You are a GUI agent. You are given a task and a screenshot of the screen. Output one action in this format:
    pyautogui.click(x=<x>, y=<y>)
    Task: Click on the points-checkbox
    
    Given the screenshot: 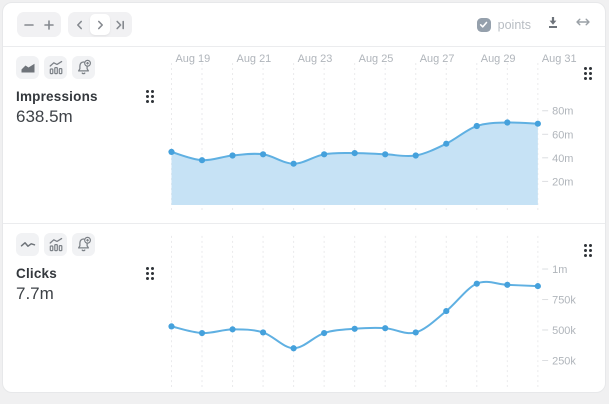 What is the action you would take?
    pyautogui.click(x=483, y=24)
    